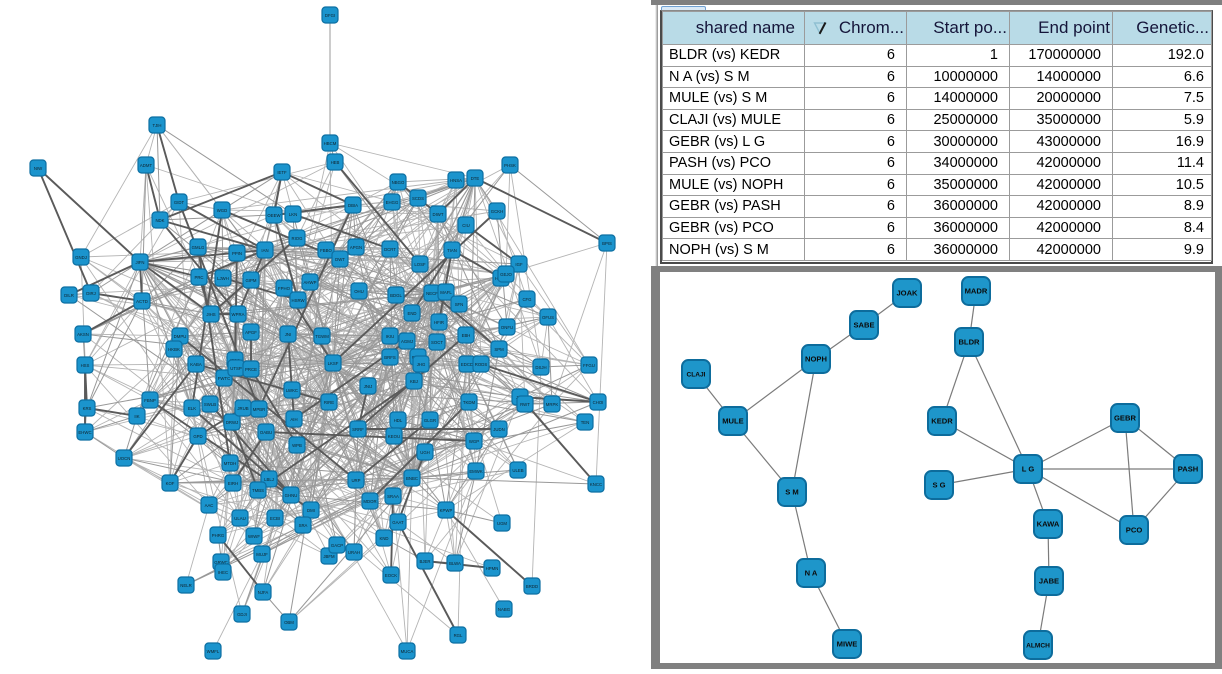 The width and height of the screenshot is (1222, 674). I want to click on svg-text: JNIJ, so click(368, 386).